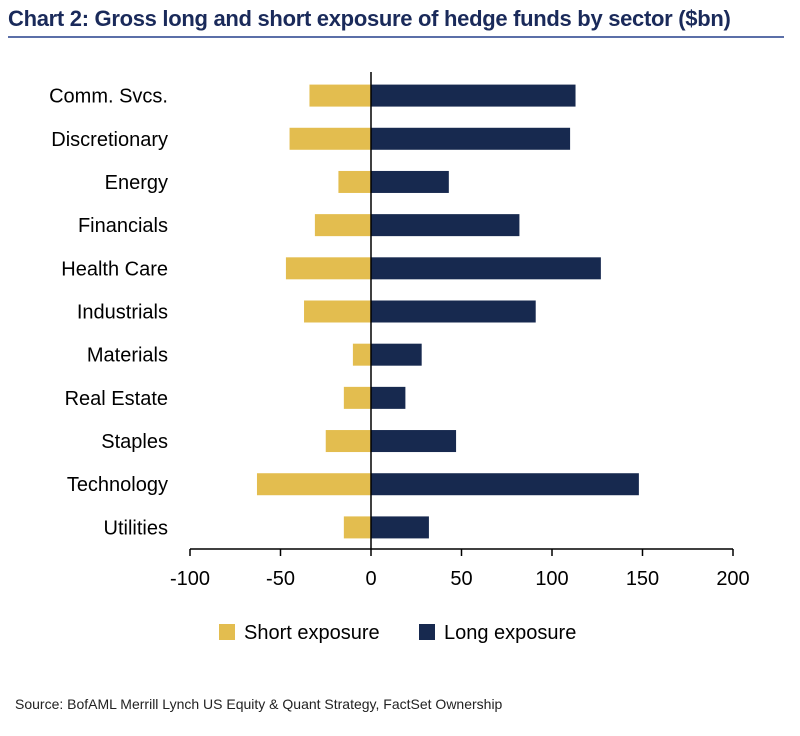  Describe the element at coordinates (551, 579) in the screenshot. I see `x-tick-label: 100` at that location.